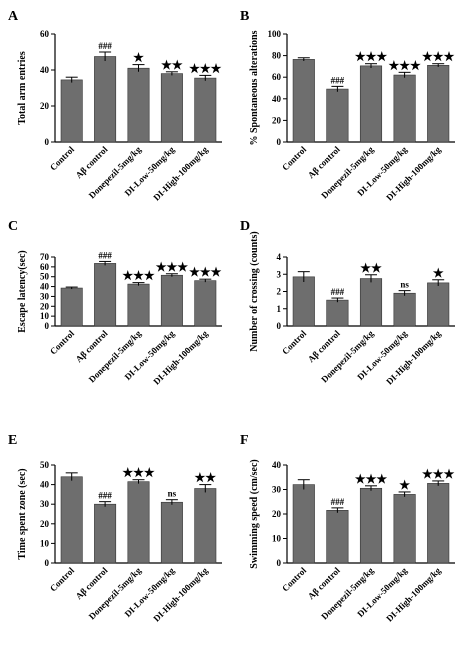  Describe the element at coordinates (254, 87) in the screenshot. I see `y-axis-label: % Spontaneous alterations` at that location.